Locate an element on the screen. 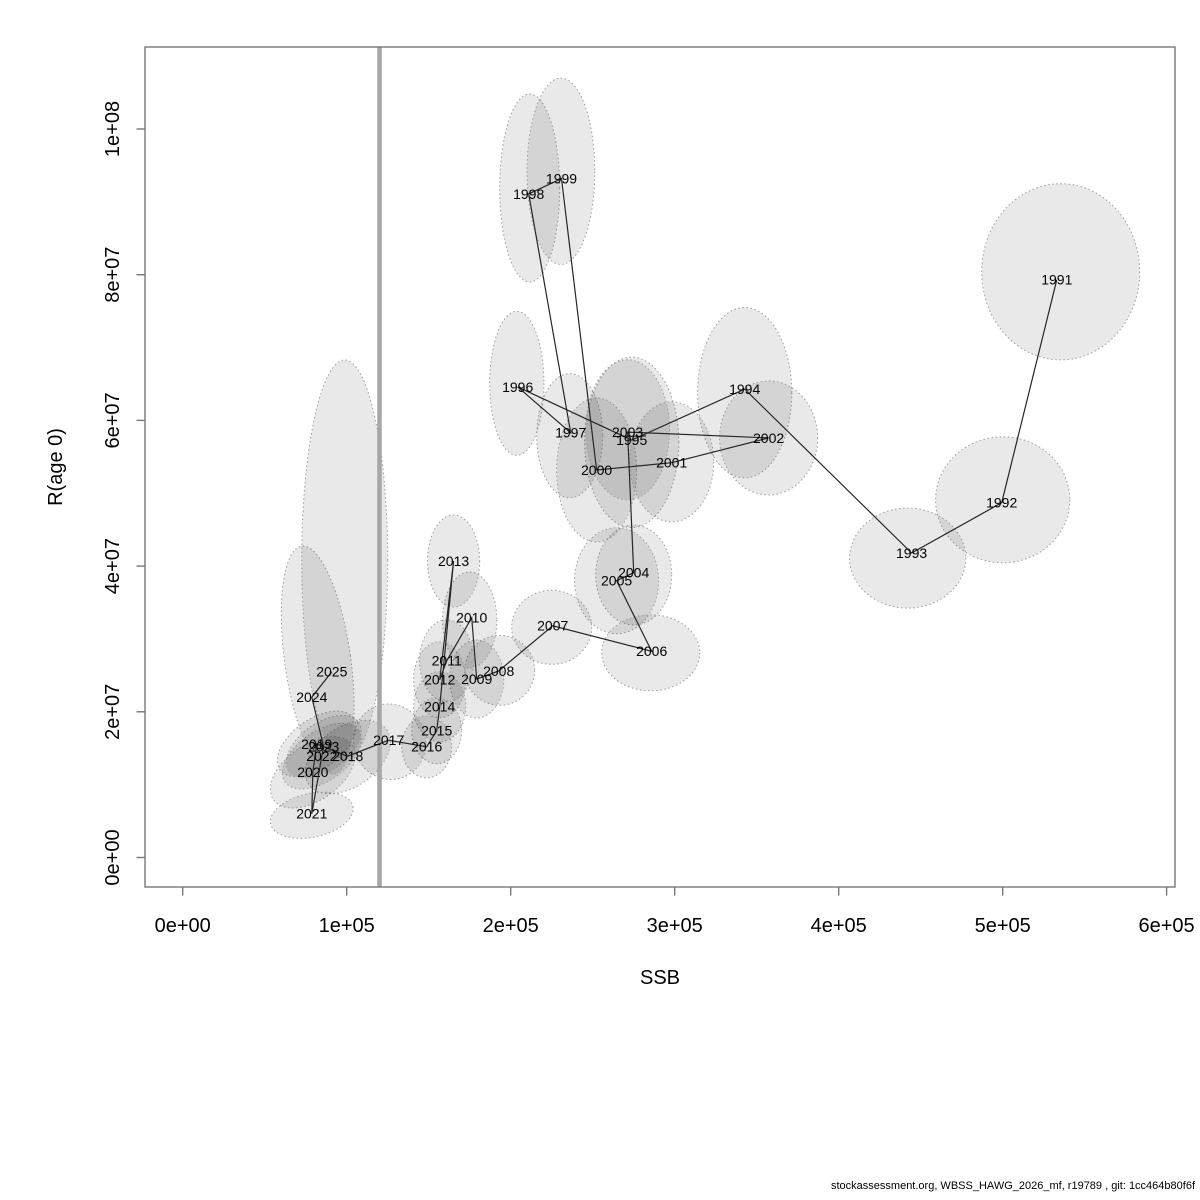 Image resolution: width=1200 pixels, height=1200 pixels. year-label-1995: 1995 is located at coordinates (631, 440).